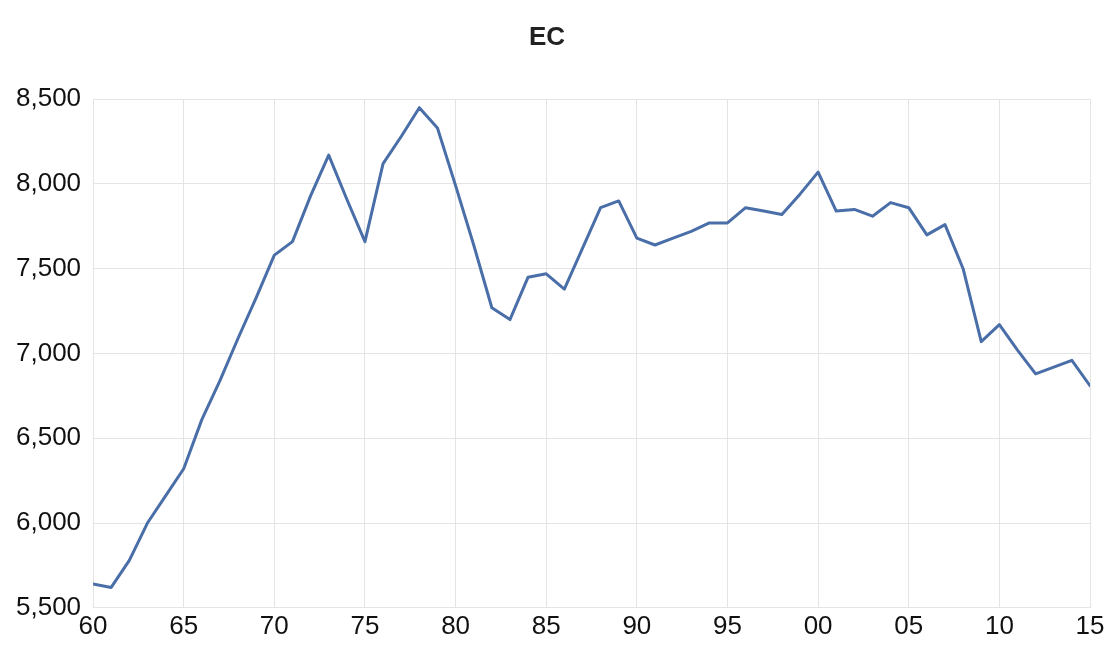  What do you see at coordinates (274, 624) in the screenshot?
I see `x-tick-label: 70` at bounding box center [274, 624].